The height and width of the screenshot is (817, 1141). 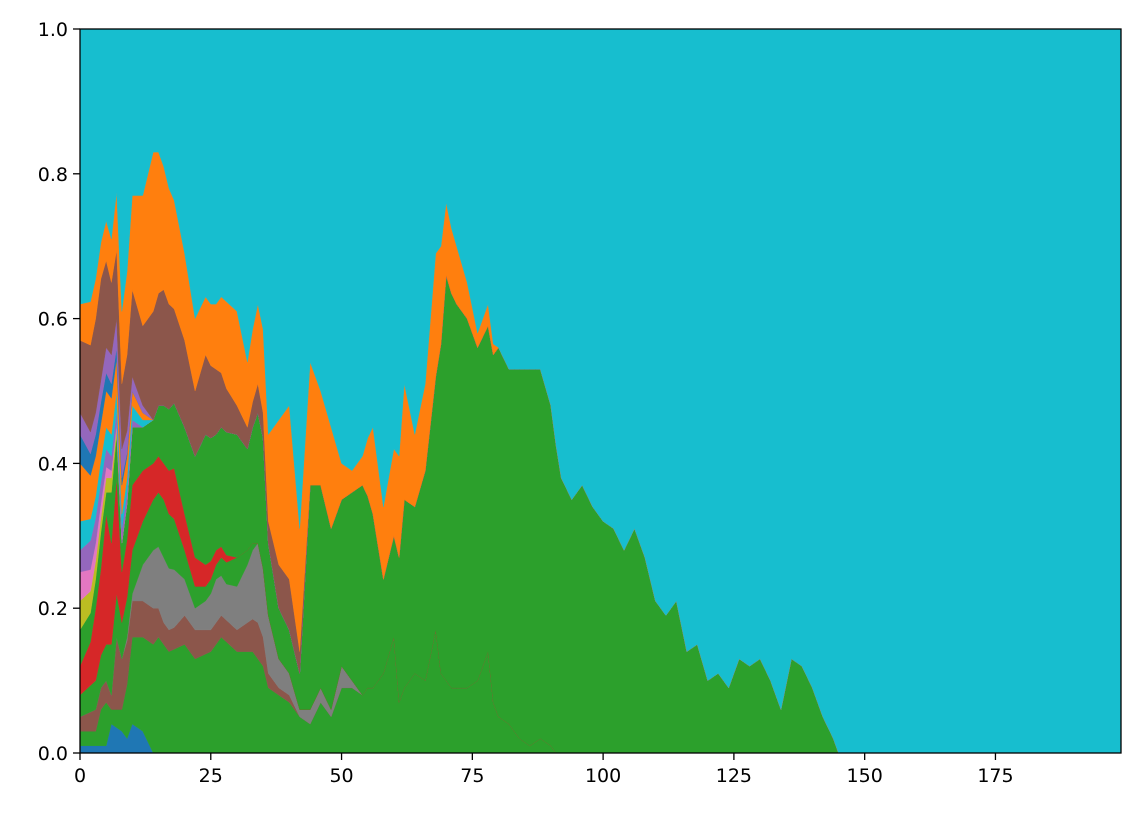 I want to click on y-tick-label: 0.8, so click(x=53, y=175).